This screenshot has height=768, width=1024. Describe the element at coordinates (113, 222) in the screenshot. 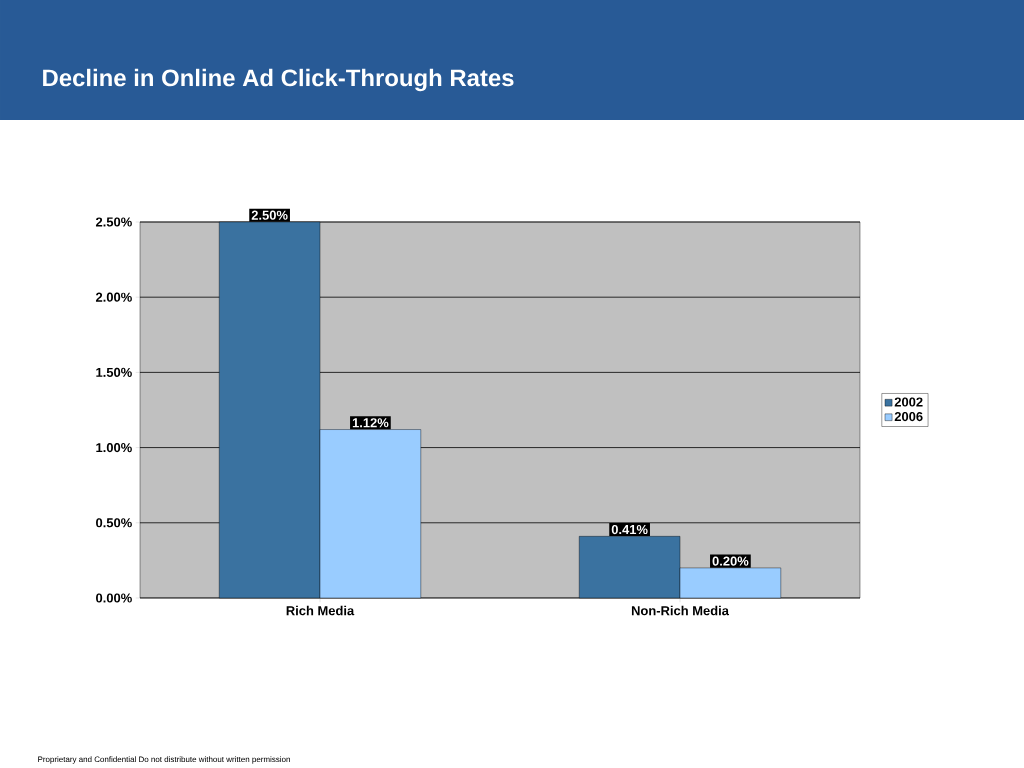

I see `y-tick-label: 2.50%` at that location.